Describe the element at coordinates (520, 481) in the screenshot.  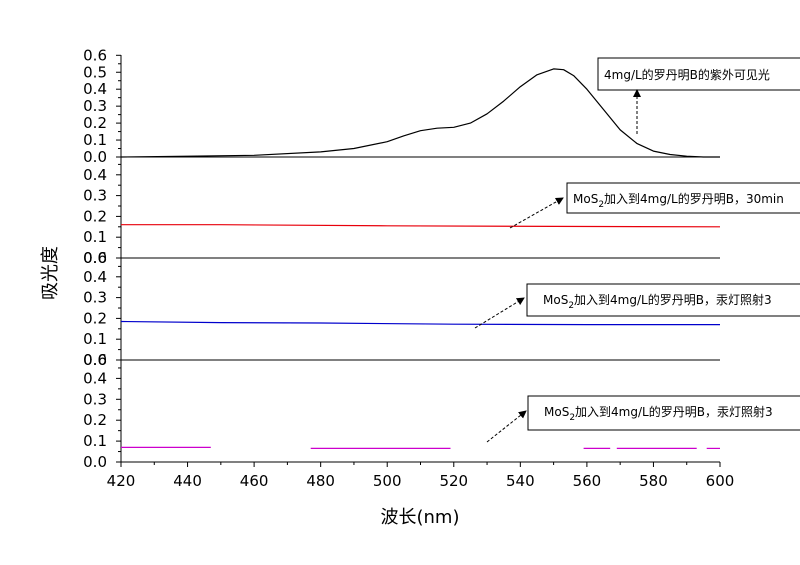
I see `x-tick-label: 540` at that location.